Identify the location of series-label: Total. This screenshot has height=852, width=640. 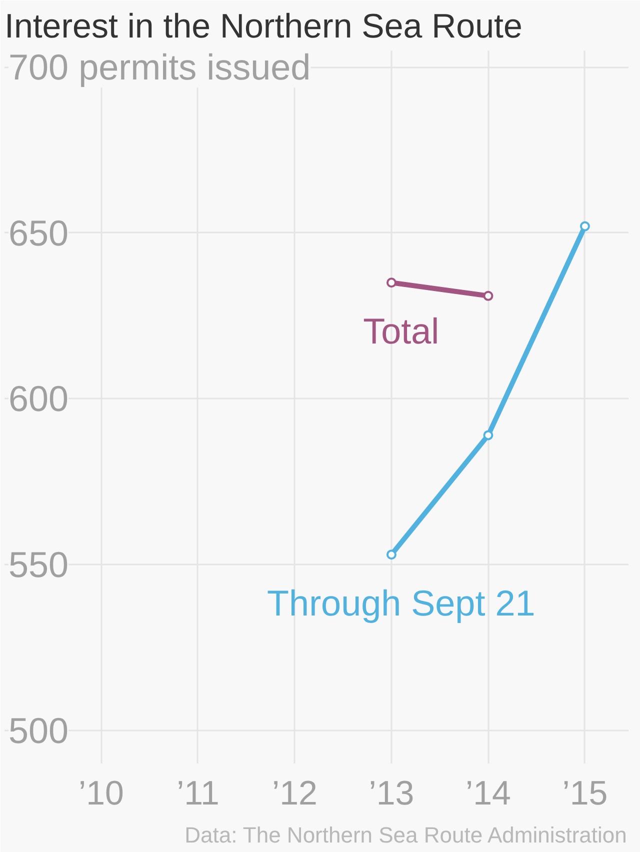
(401, 331).